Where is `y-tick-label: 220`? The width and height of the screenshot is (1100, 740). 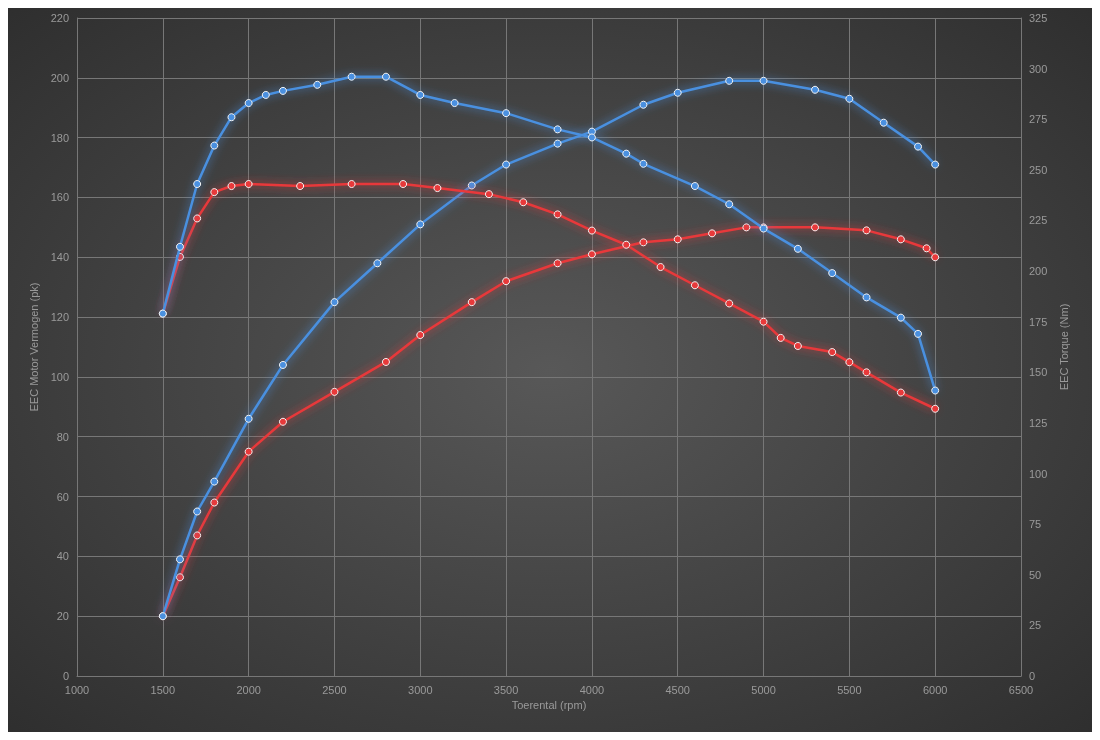 y-tick-label: 220 is located at coordinates (59, 18).